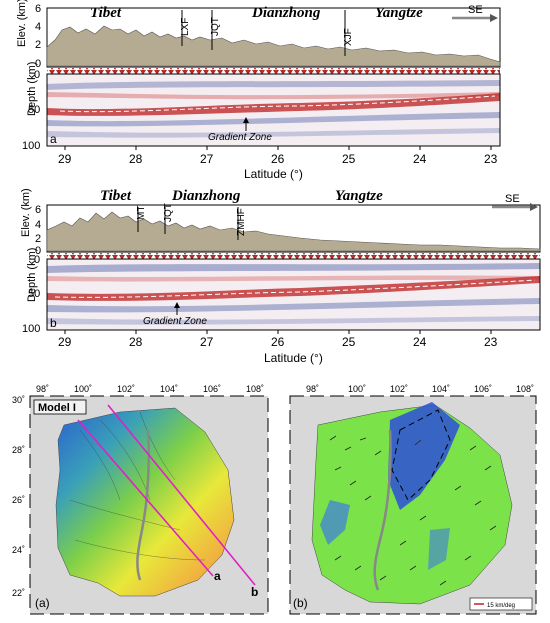  Describe the element at coordinates (254, 592) in the screenshot. I see `profile-label-b: b` at that location.